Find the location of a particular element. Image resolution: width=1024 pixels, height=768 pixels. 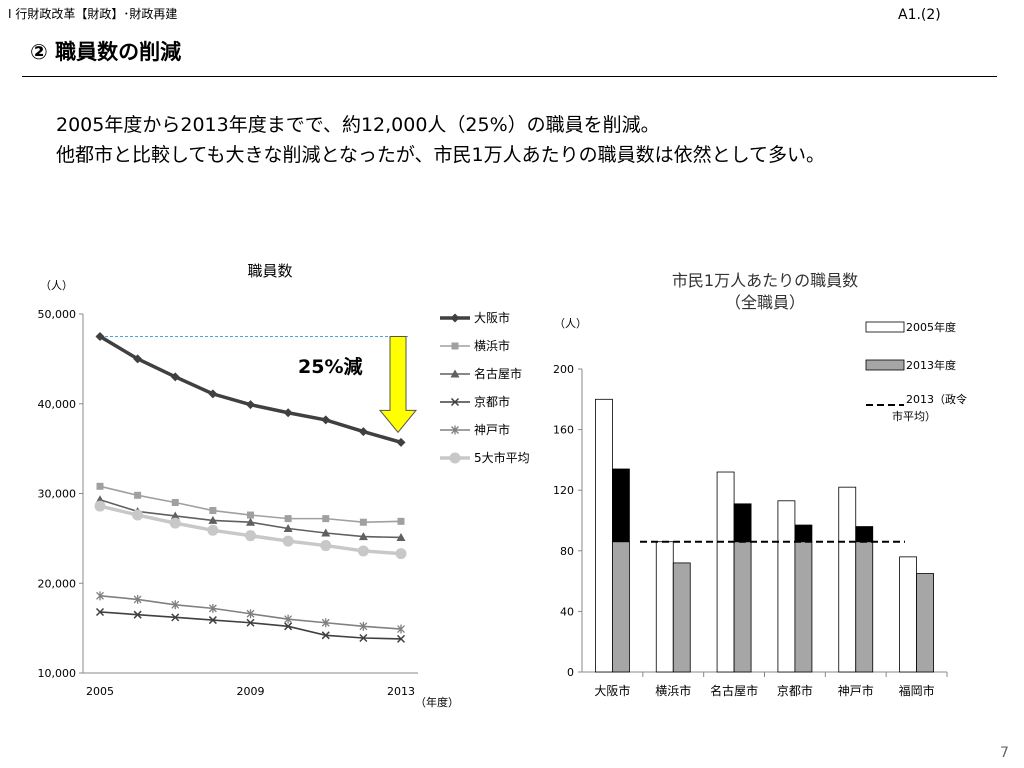

legend-label-6: 5大市平均 is located at coordinates (502, 457).